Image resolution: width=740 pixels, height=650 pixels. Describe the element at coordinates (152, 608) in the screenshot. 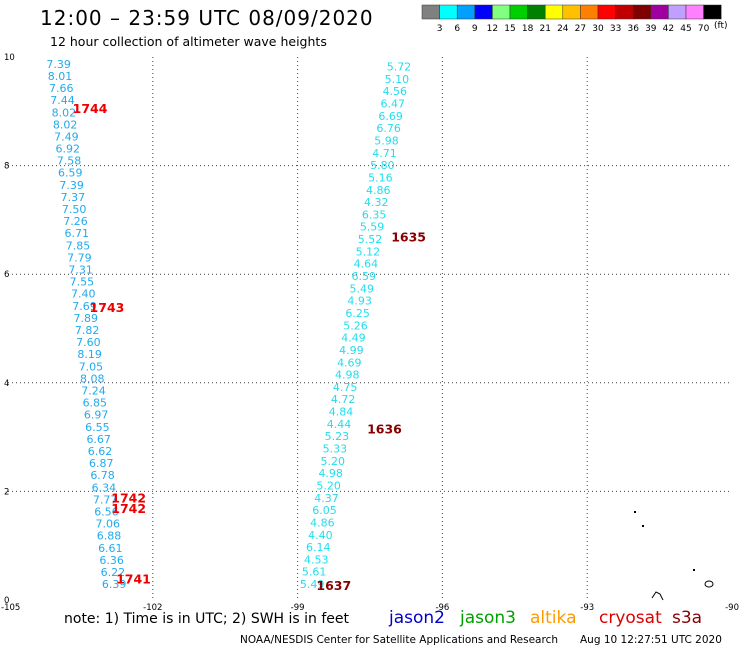

I see `x-tick-label: -102` at that location.